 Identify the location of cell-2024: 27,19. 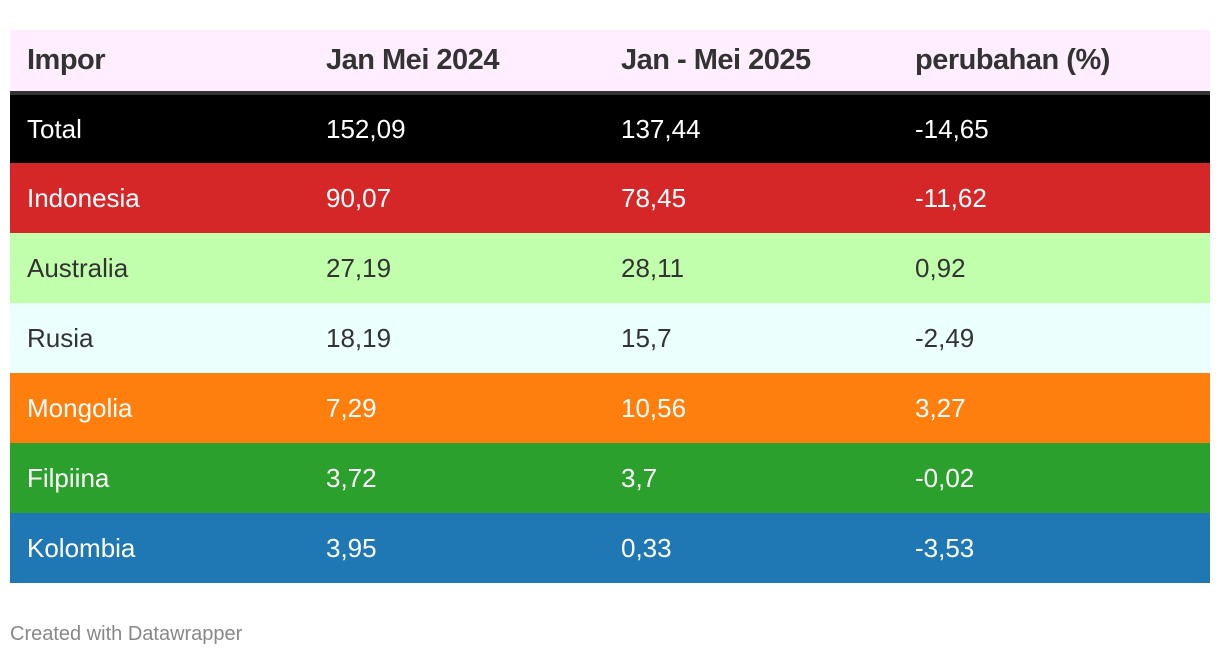
(359, 267).